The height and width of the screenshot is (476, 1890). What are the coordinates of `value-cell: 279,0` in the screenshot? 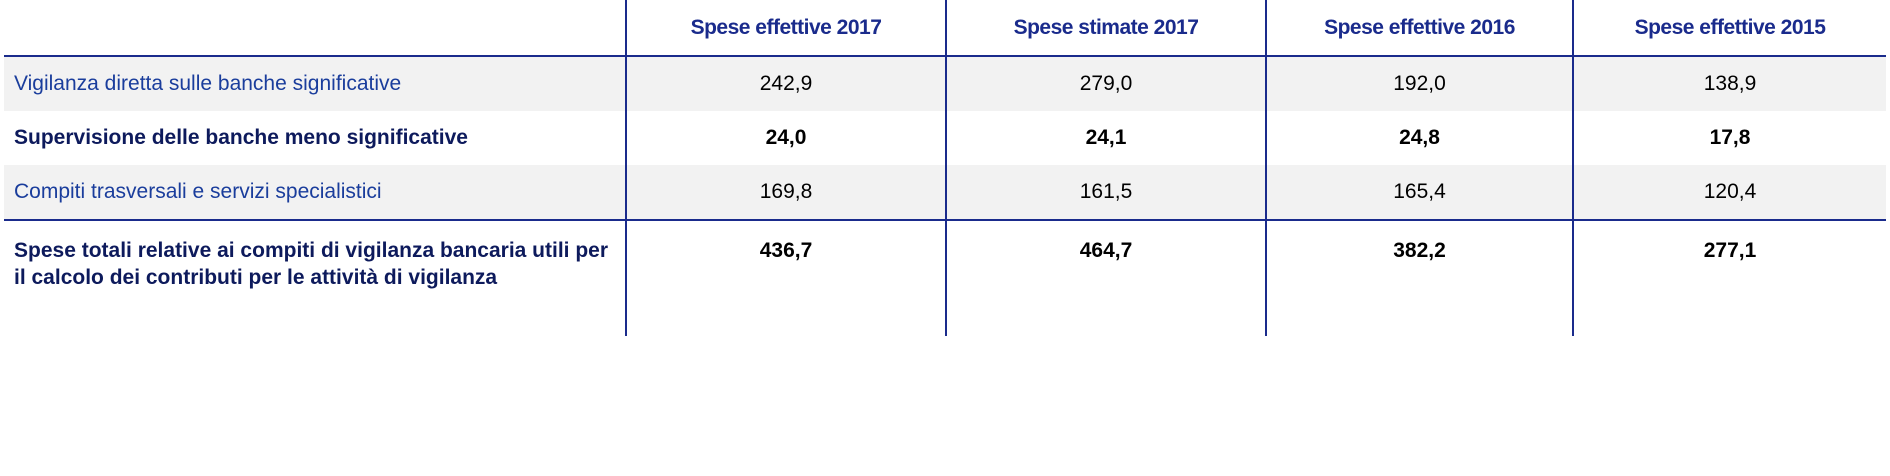 It's located at (1105, 83).